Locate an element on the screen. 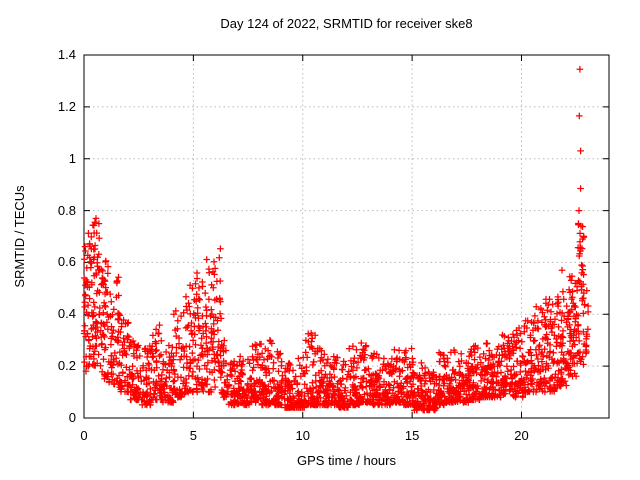 This screenshot has width=640, height=480. x-tick-label: 10 is located at coordinates (302, 435).